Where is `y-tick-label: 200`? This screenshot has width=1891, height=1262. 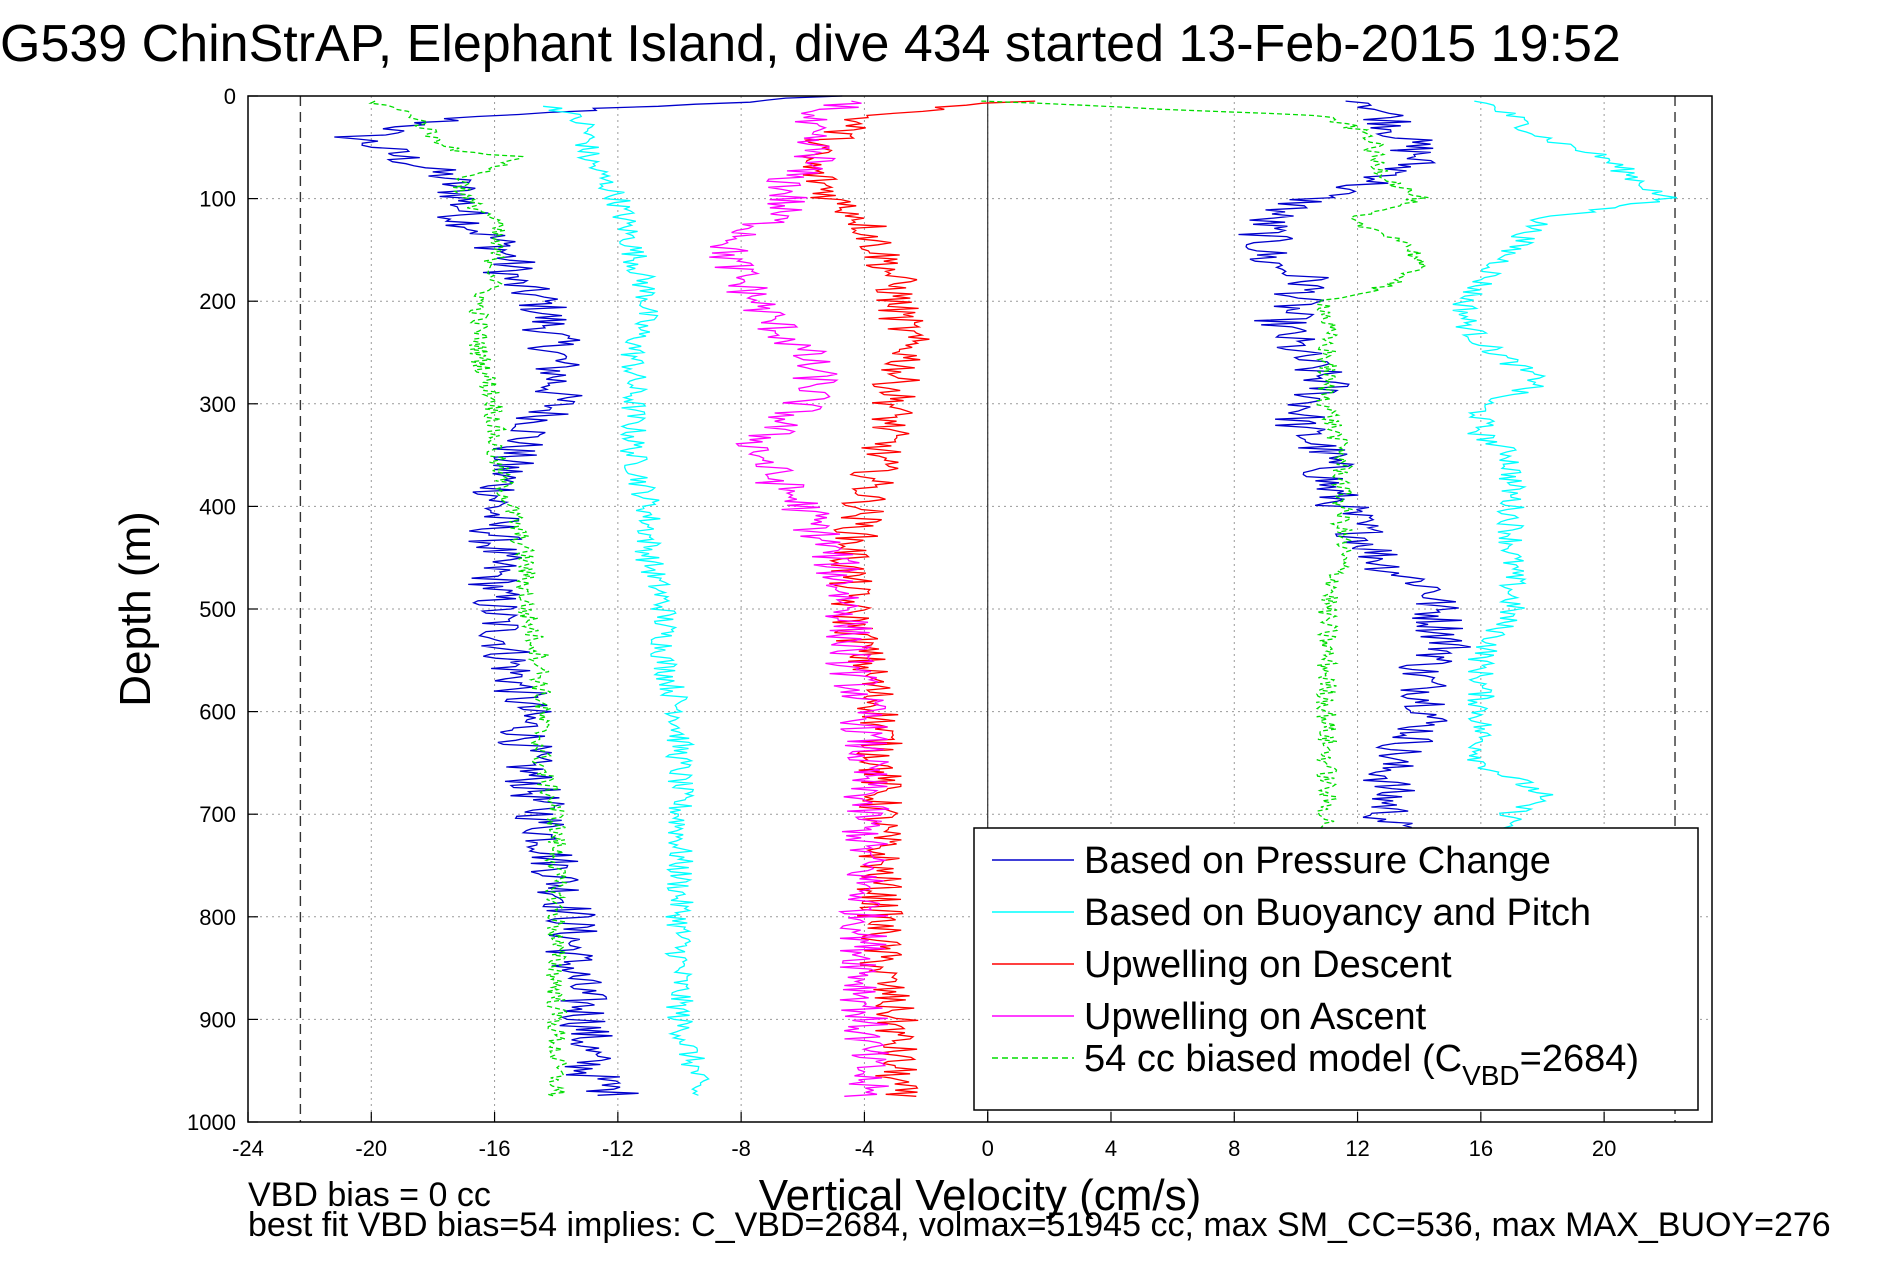
y-tick-label: 200 is located at coordinates (217, 301).